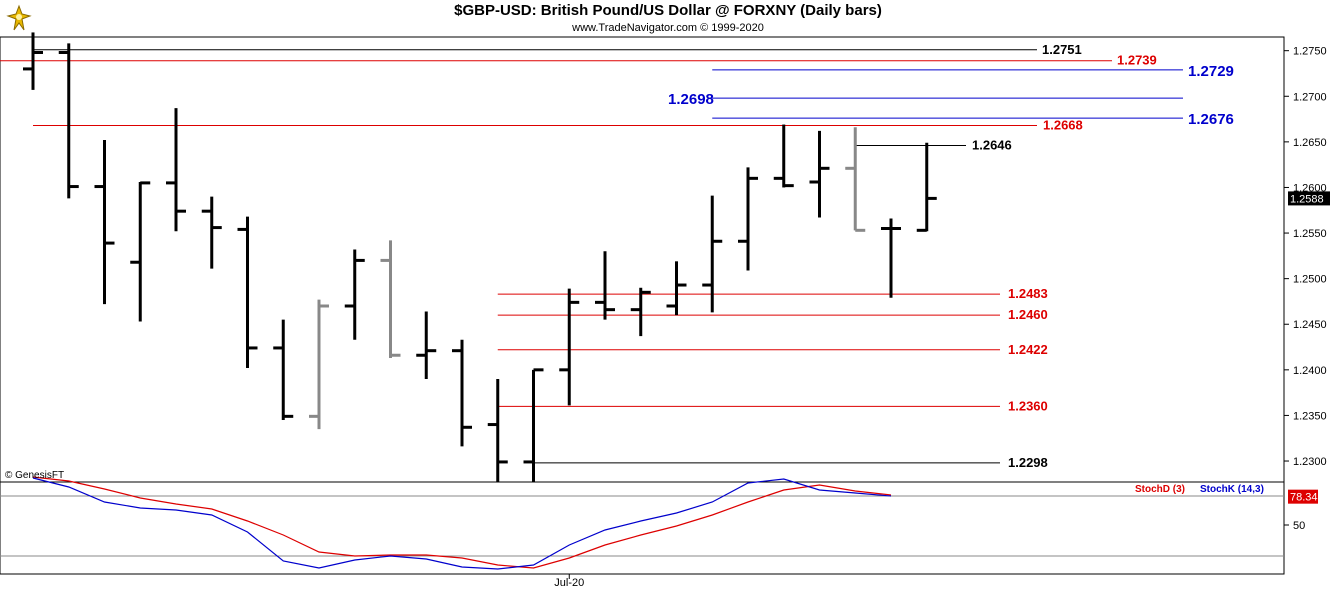  I want to click on y-tick-label: 1.2400, so click(1310, 371).